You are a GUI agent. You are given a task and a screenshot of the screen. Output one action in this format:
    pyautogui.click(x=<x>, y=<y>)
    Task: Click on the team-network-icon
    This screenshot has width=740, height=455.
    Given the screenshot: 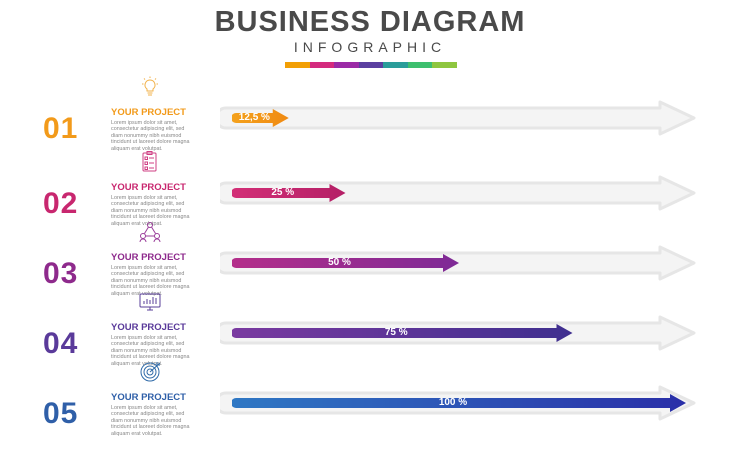 What is the action you would take?
    pyautogui.click(x=150, y=232)
    